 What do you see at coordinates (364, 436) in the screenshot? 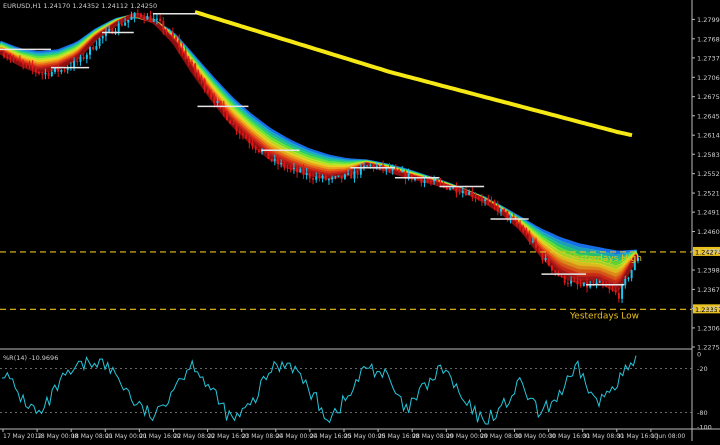
I see `x-tick-label: 25 May 00:00` at bounding box center [364, 436].